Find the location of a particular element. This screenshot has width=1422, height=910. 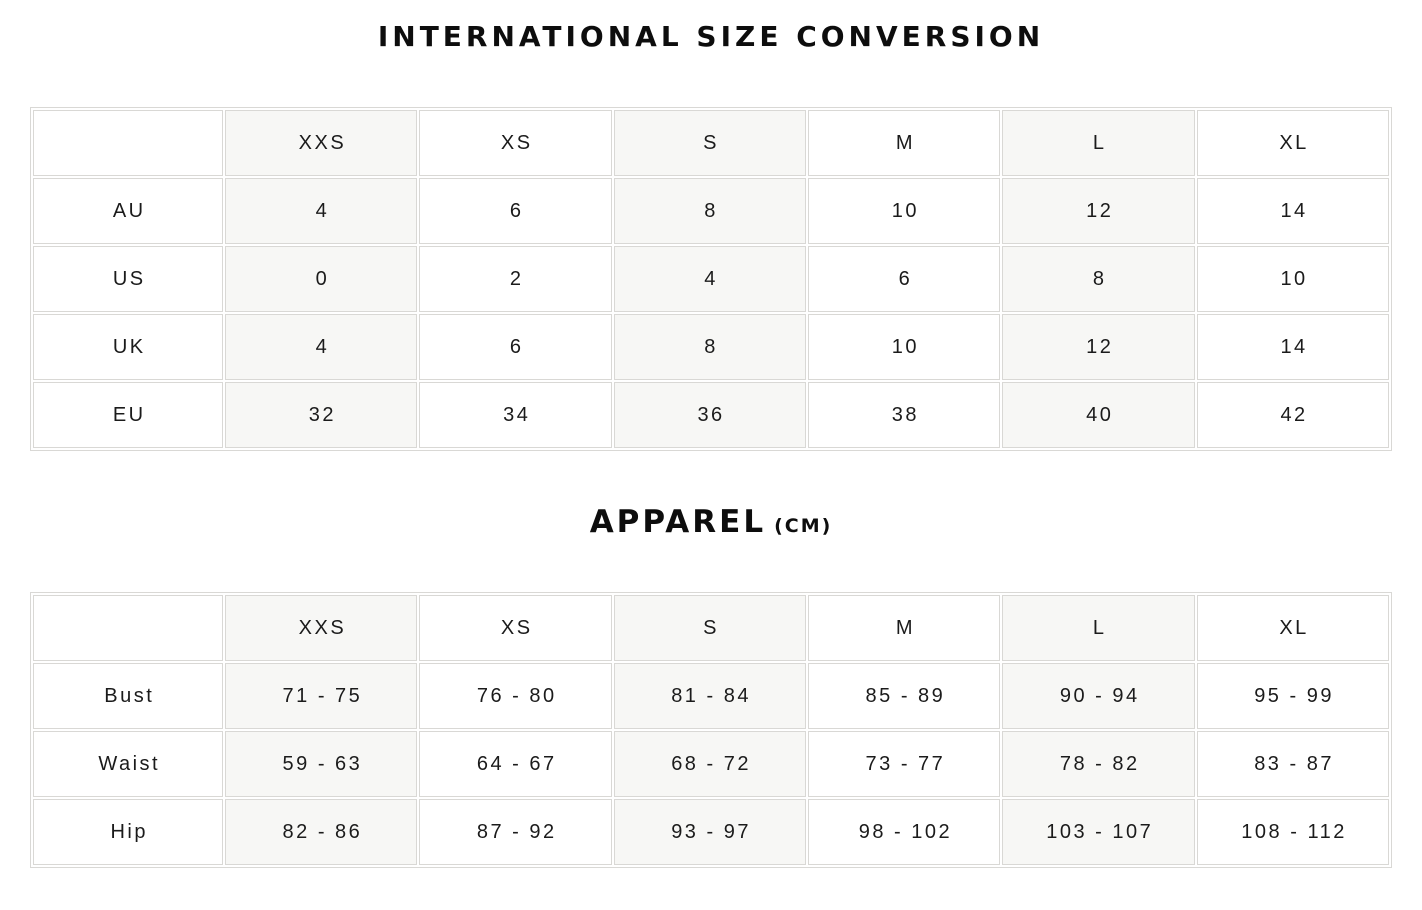

apparel-title-text: APPAREL is located at coordinates (678, 522).